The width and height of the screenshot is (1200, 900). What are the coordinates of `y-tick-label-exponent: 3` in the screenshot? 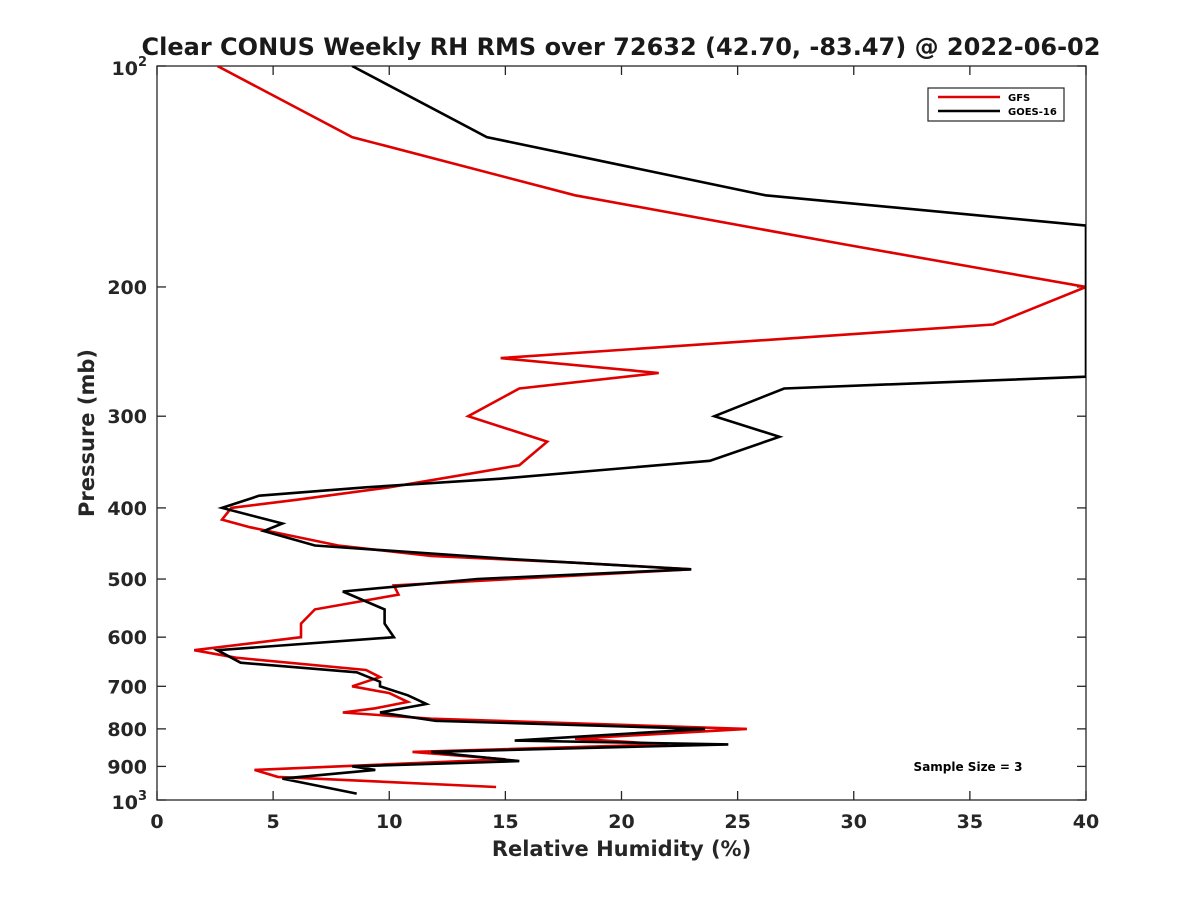 It's located at (142, 796).